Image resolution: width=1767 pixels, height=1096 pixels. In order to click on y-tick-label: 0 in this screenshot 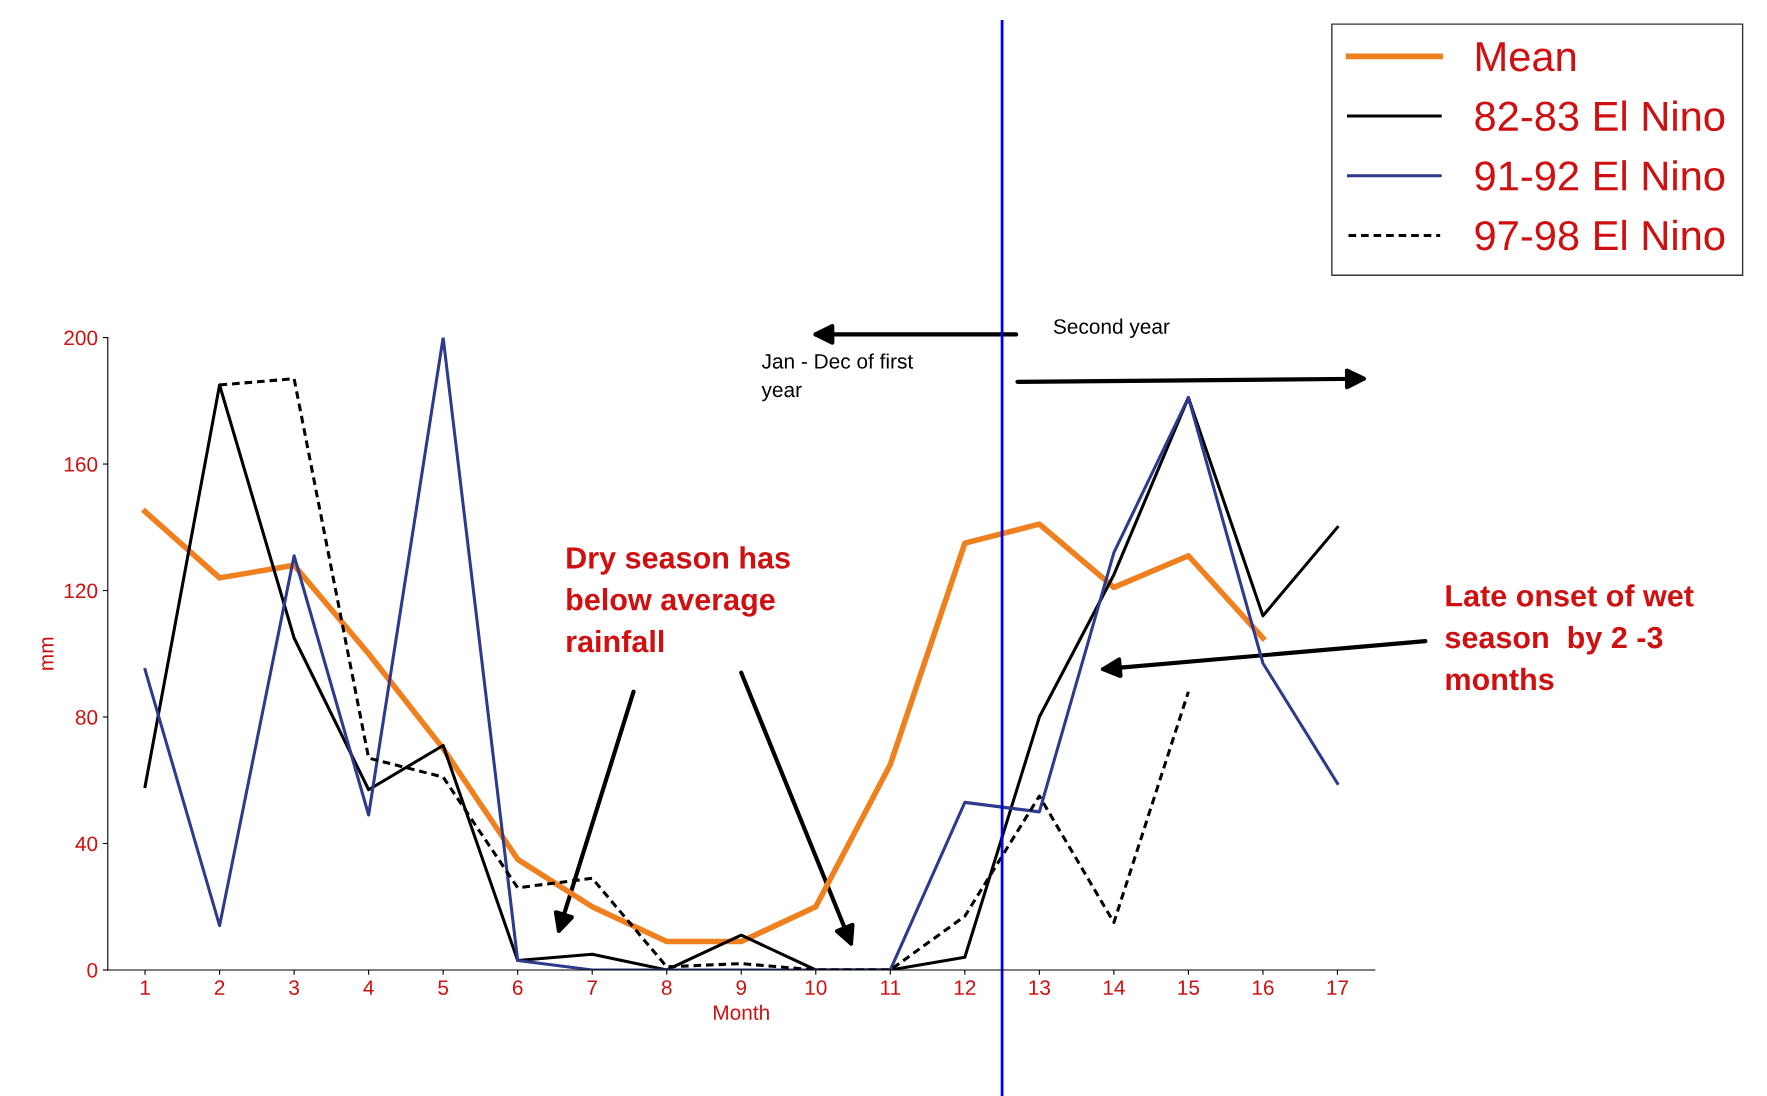, I will do `click(92, 970)`.